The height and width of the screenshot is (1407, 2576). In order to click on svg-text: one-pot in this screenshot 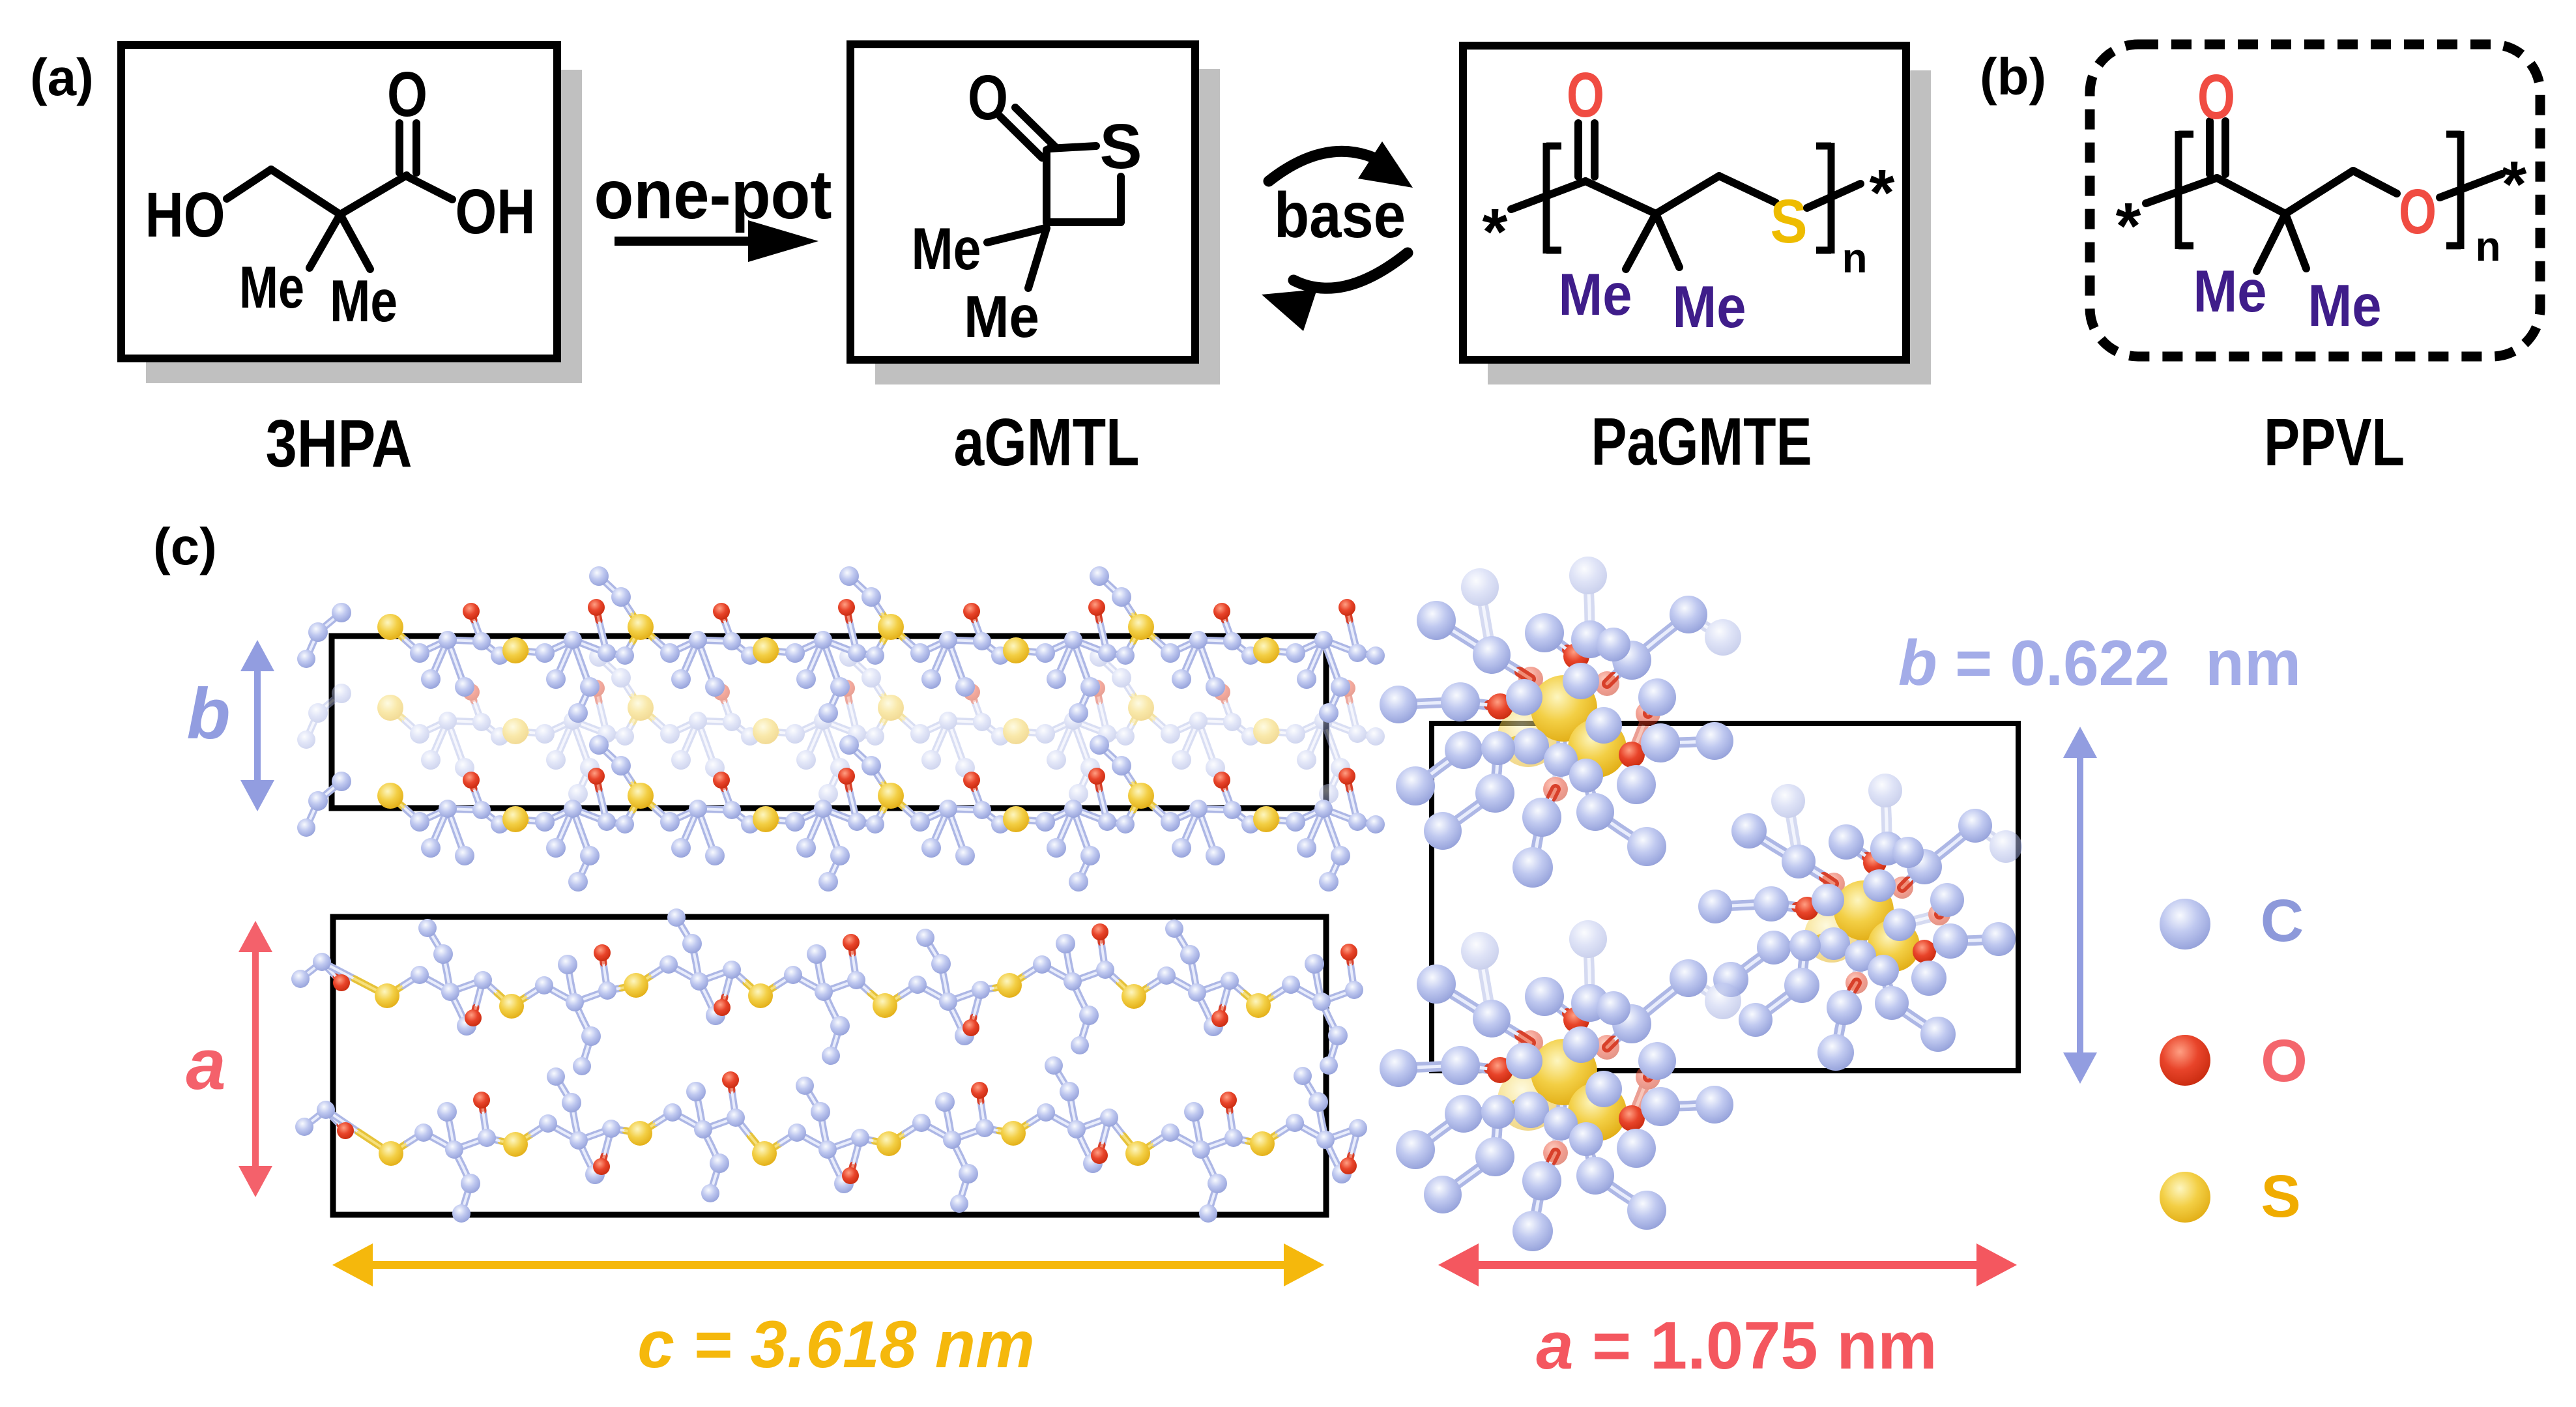, I will do `click(713, 194)`.